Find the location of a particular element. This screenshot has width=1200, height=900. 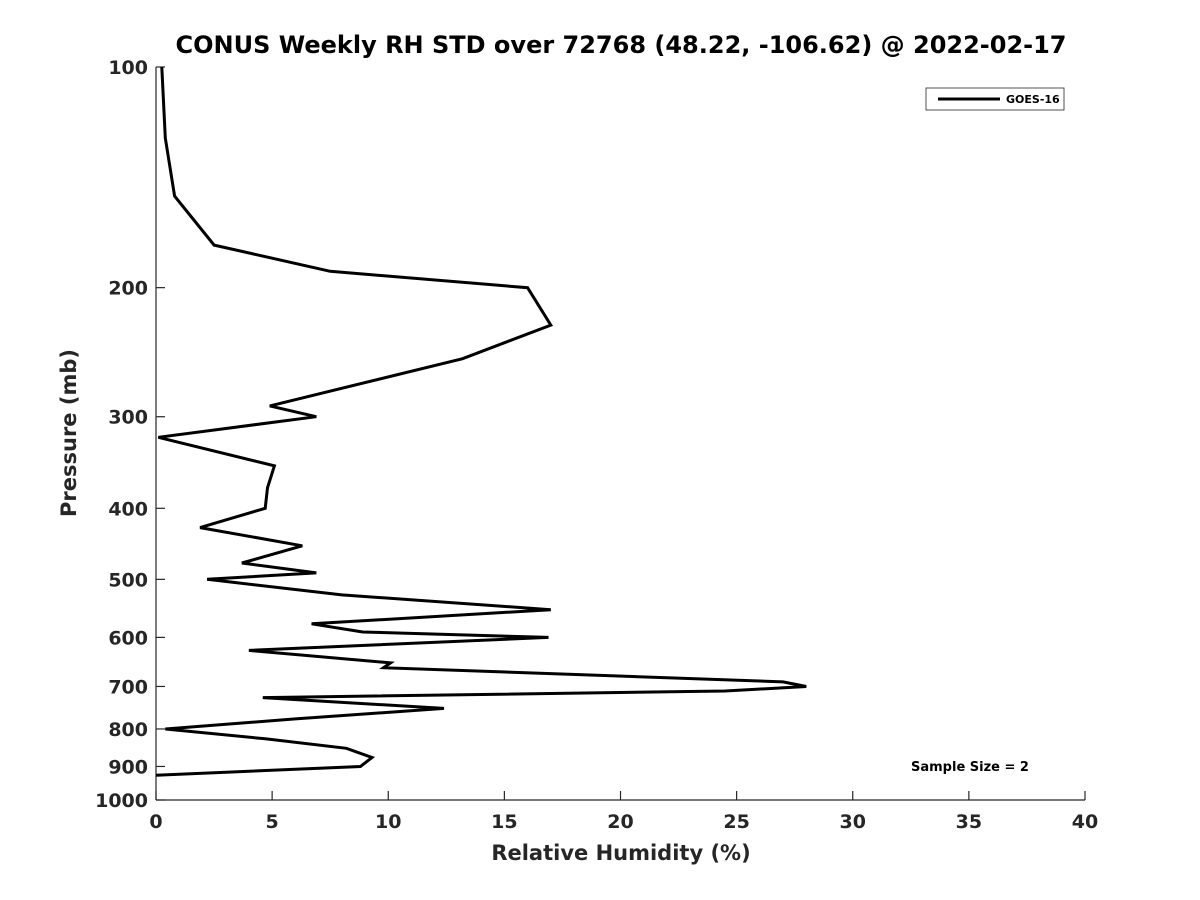

x-tick-label: 40 is located at coordinates (1085, 822).